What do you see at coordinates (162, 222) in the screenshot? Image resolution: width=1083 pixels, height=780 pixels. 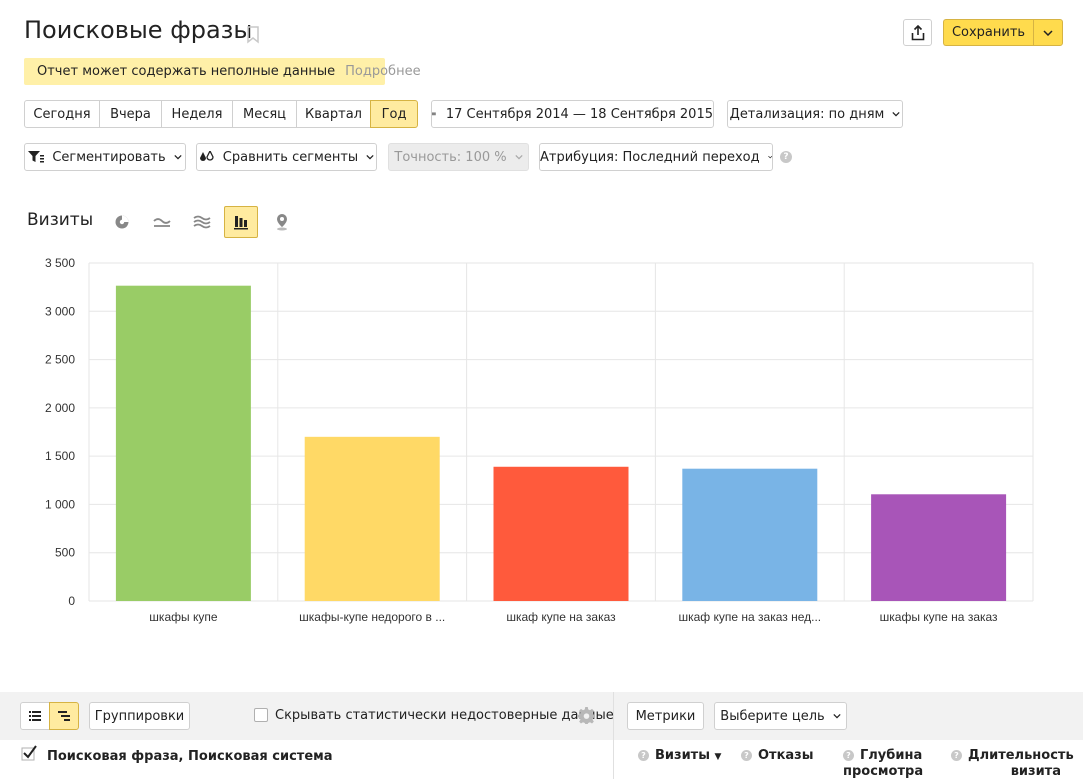 I see `line-chart-icon` at bounding box center [162, 222].